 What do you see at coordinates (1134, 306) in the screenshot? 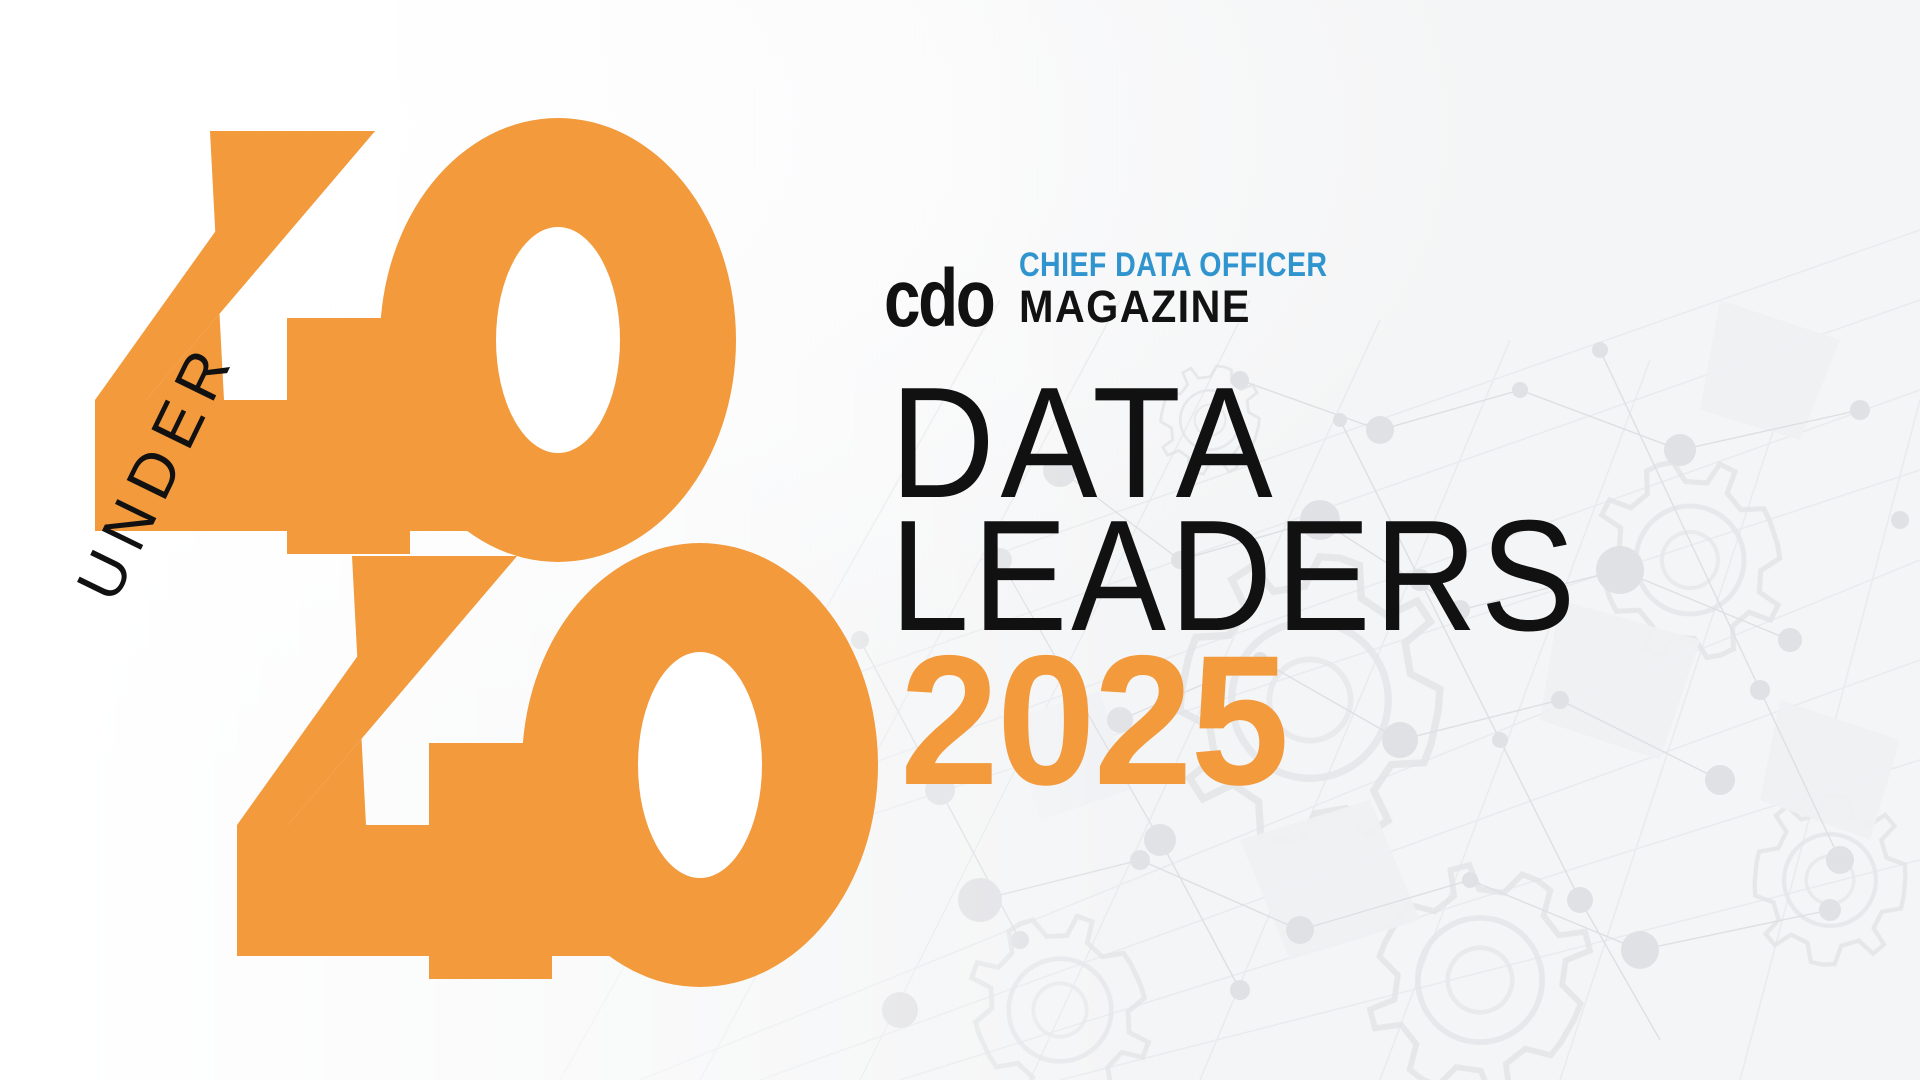
I see `cdo-magazine-word: MAGAZINE` at bounding box center [1134, 306].